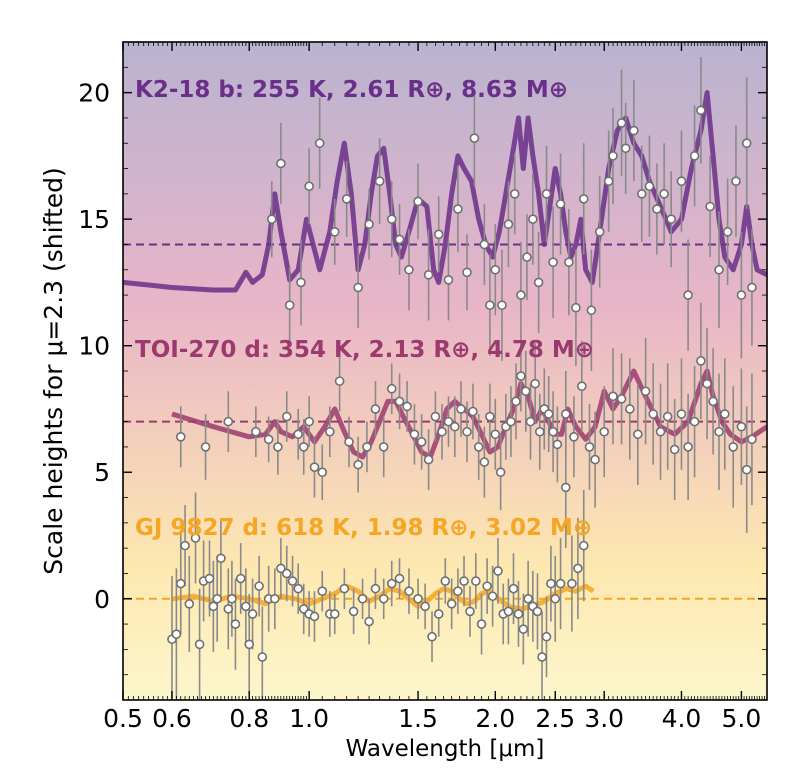 This screenshot has width=798, height=782. What do you see at coordinates (94, 346) in the screenshot?
I see `y-tick-label: 10` at bounding box center [94, 346].